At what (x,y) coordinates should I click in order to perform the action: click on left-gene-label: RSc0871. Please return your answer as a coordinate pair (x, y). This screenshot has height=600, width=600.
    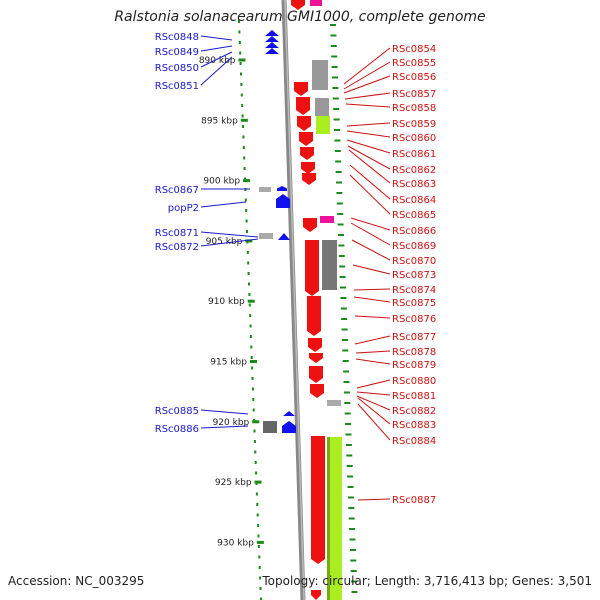
    Looking at the image, I should click on (177, 233).